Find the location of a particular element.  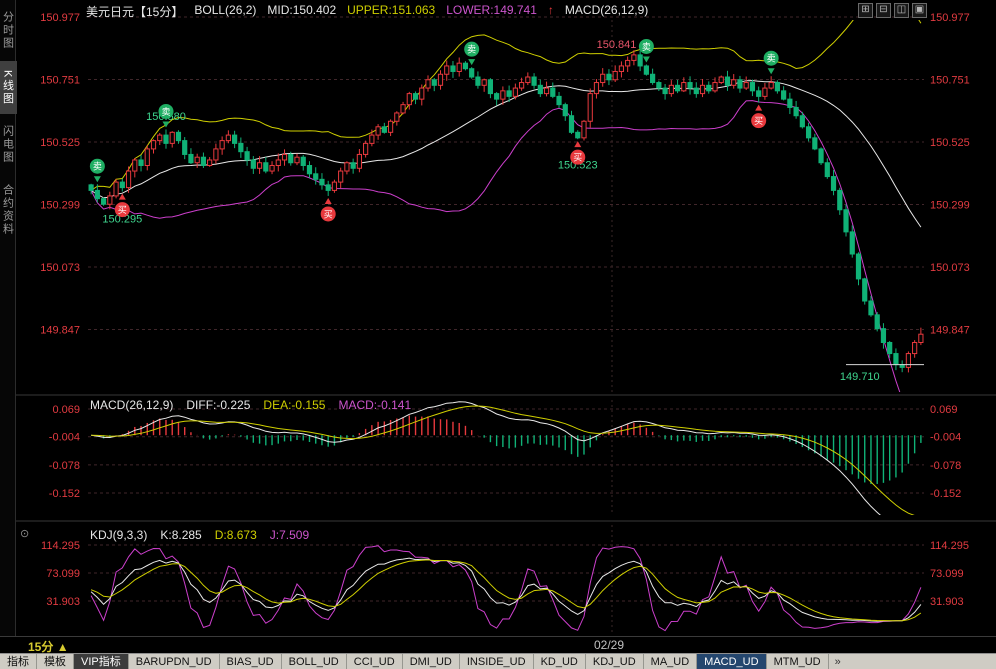

tab-BOLL_UD: BOLL_UD is located at coordinates (314, 661).